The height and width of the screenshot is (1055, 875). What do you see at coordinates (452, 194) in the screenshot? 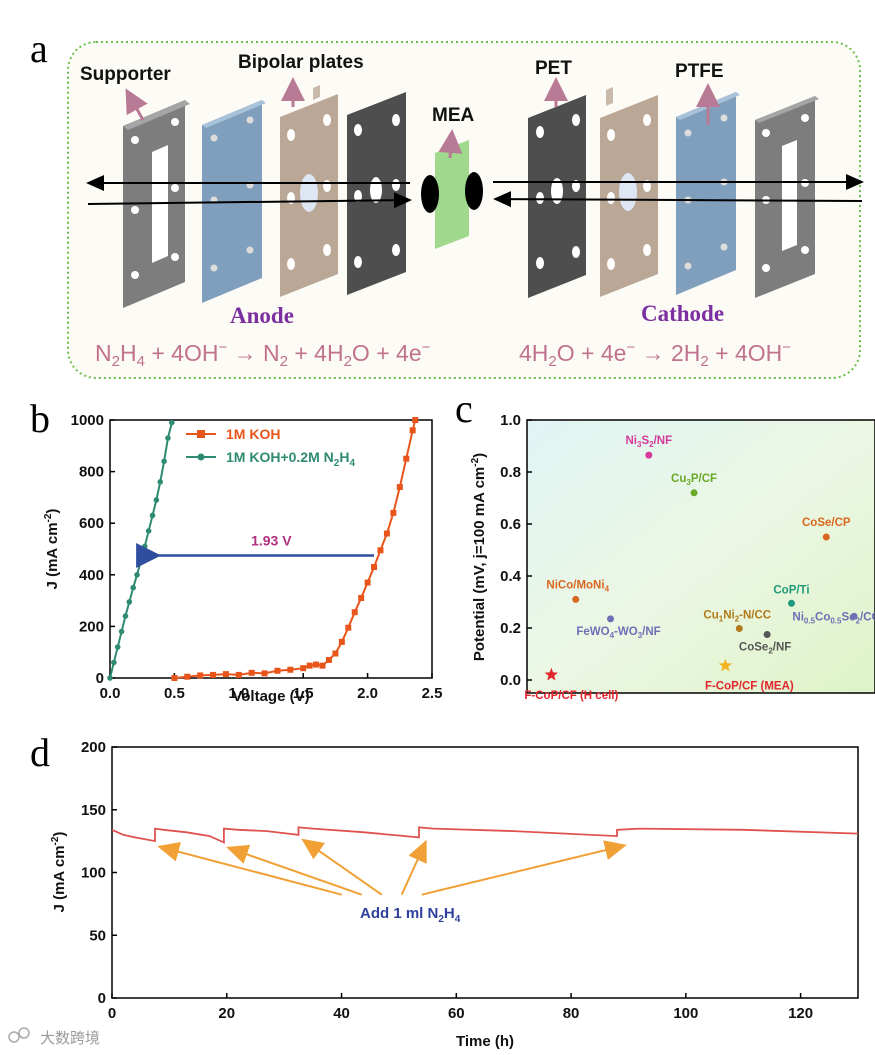
I see `mea-membrane` at bounding box center [452, 194].